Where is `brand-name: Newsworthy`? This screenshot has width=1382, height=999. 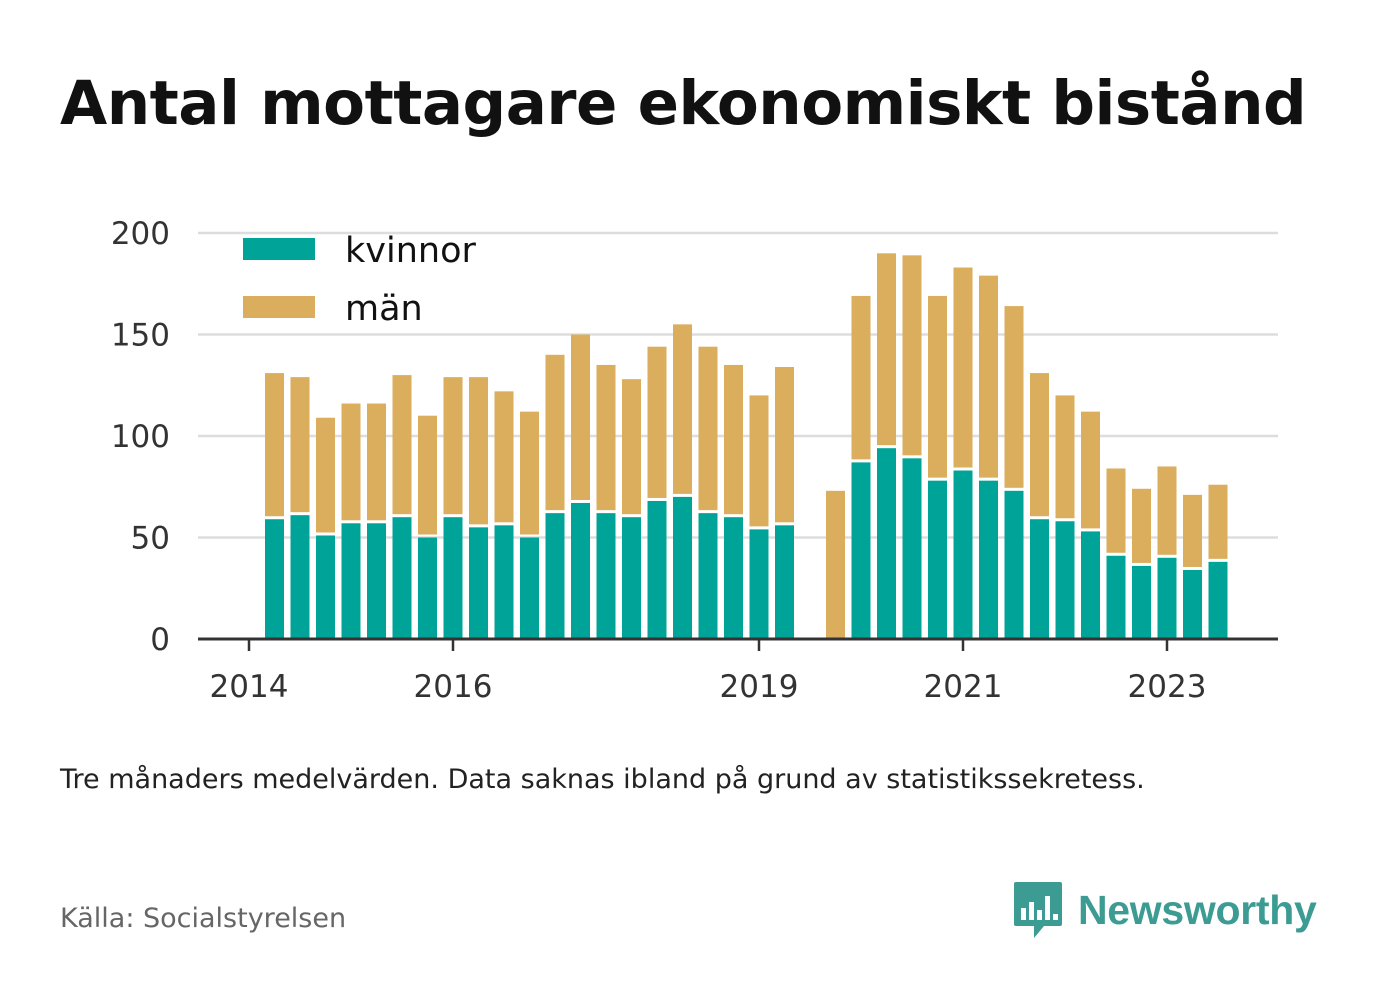
brand-name: Newsworthy is located at coordinates (1197, 909).